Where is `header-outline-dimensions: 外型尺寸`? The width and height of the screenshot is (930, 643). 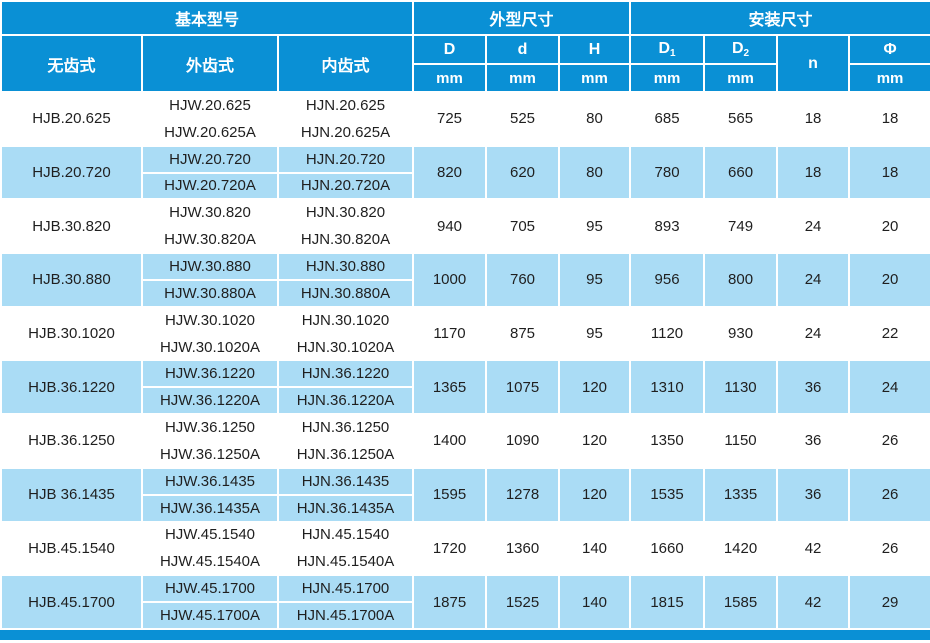
header-outline-dimensions: 外型尺寸 is located at coordinates (522, 18).